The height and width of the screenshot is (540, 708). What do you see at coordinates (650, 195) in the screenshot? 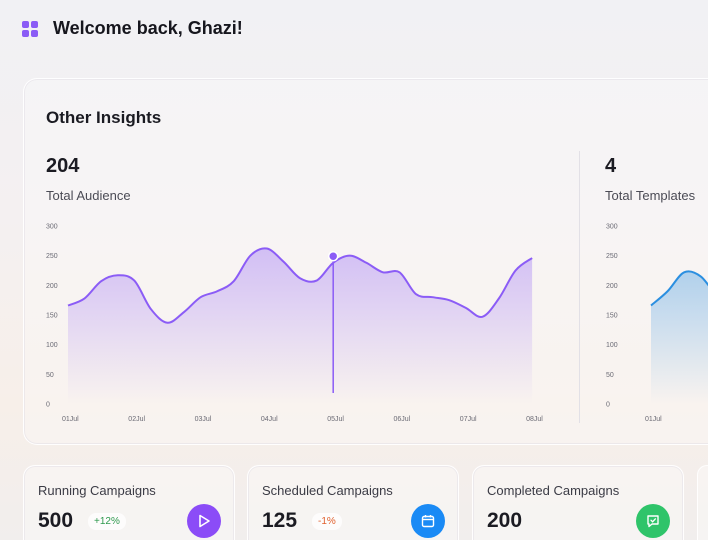
I see `total-templates-label: Total Templates` at bounding box center [650, 195].